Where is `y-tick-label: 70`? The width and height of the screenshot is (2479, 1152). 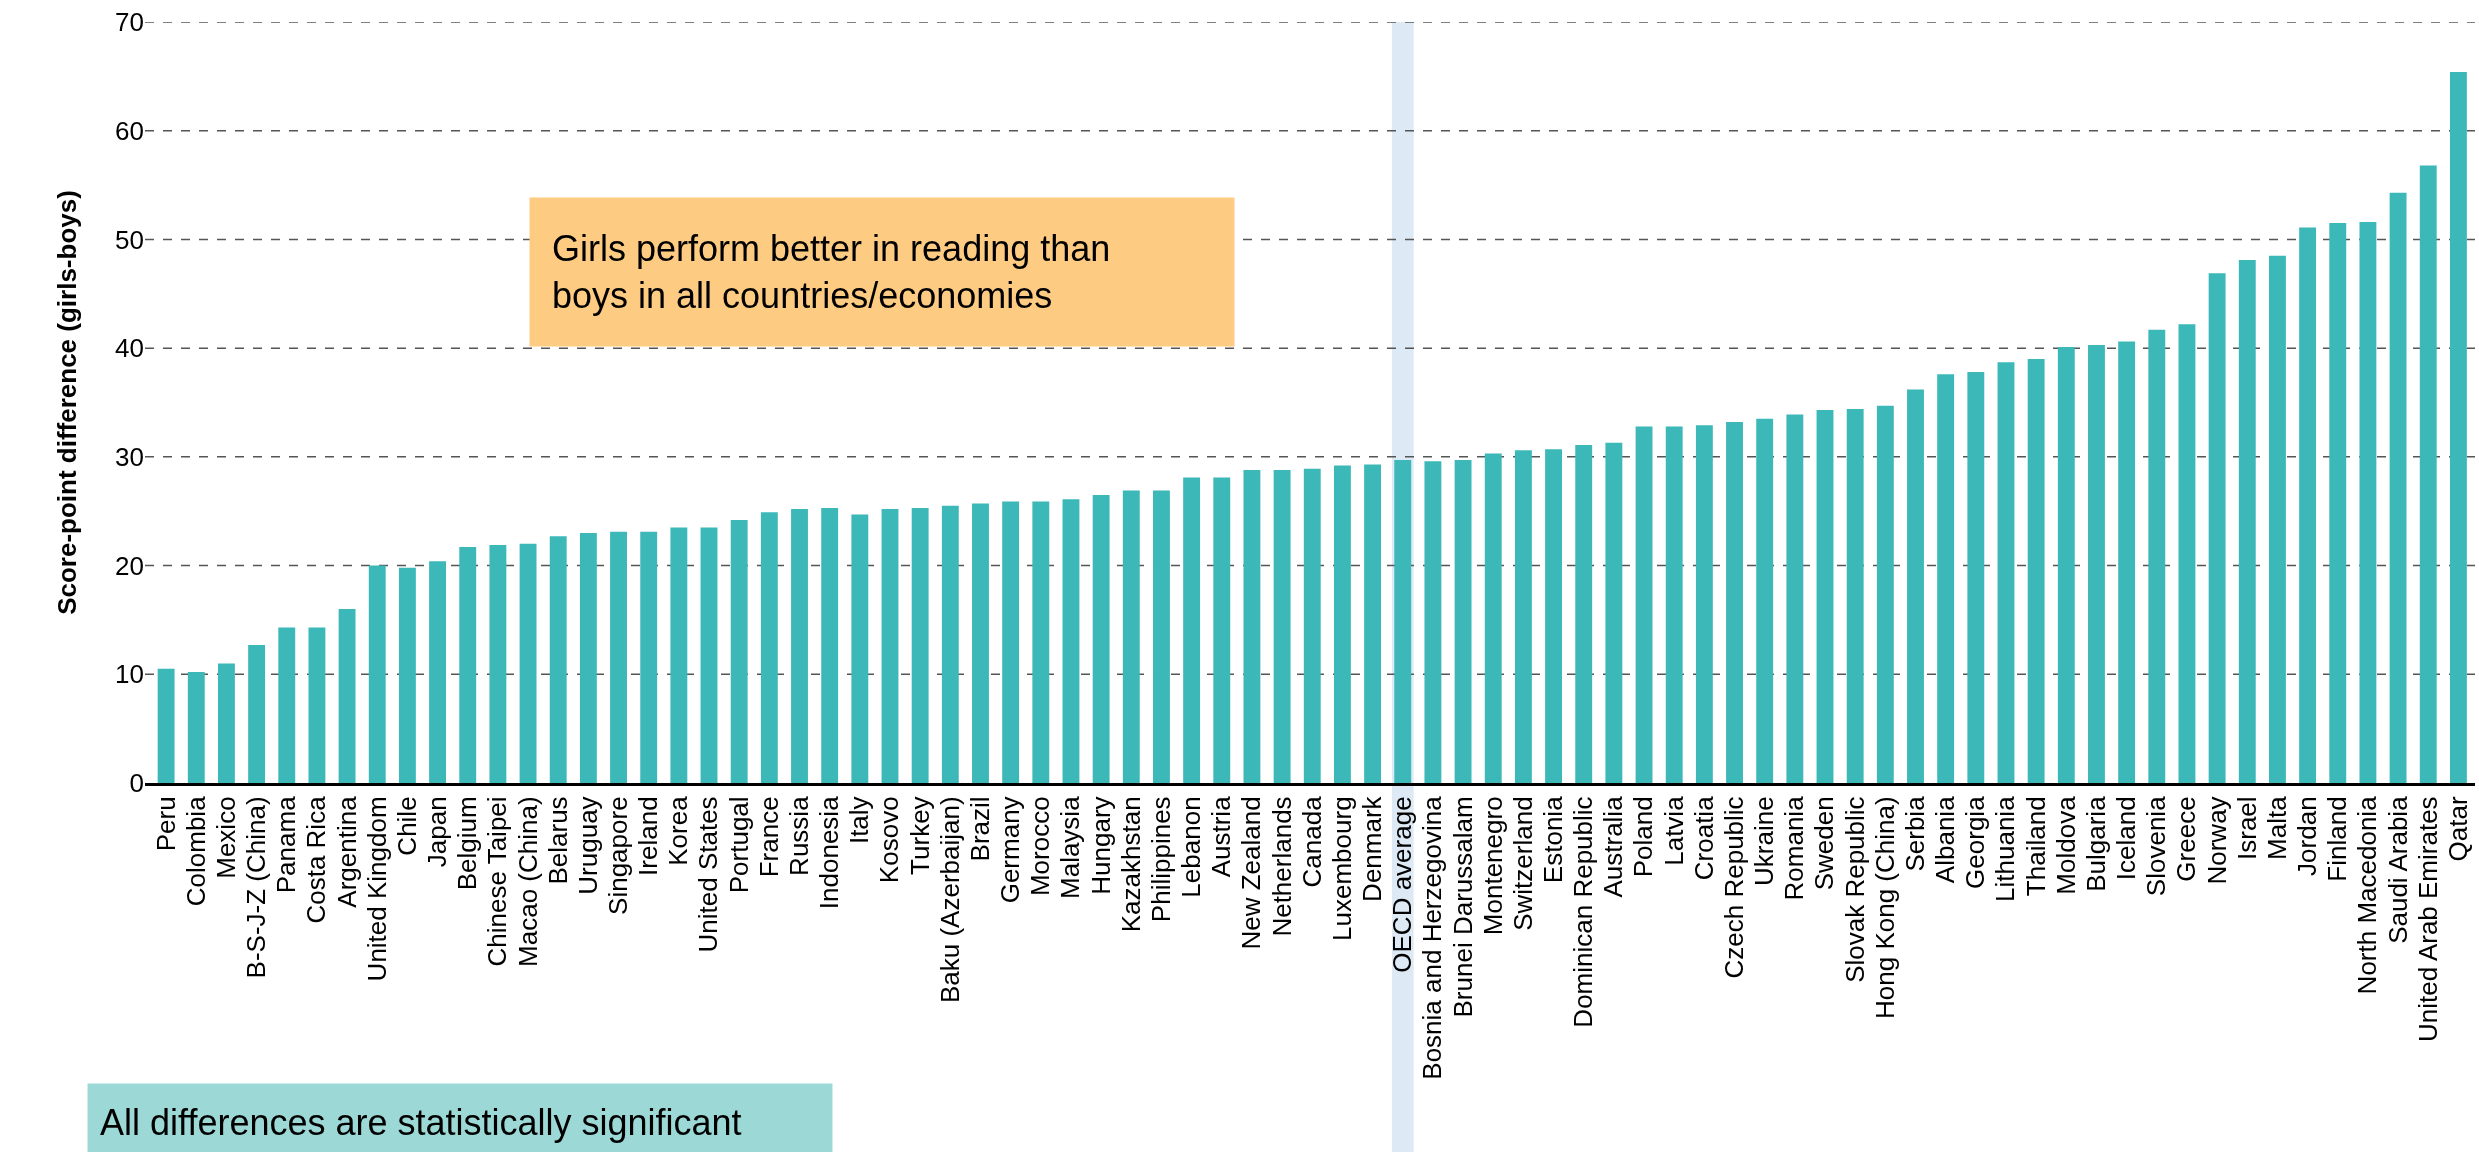 y-tick-label: 70 is located at coordinates (129, 22).